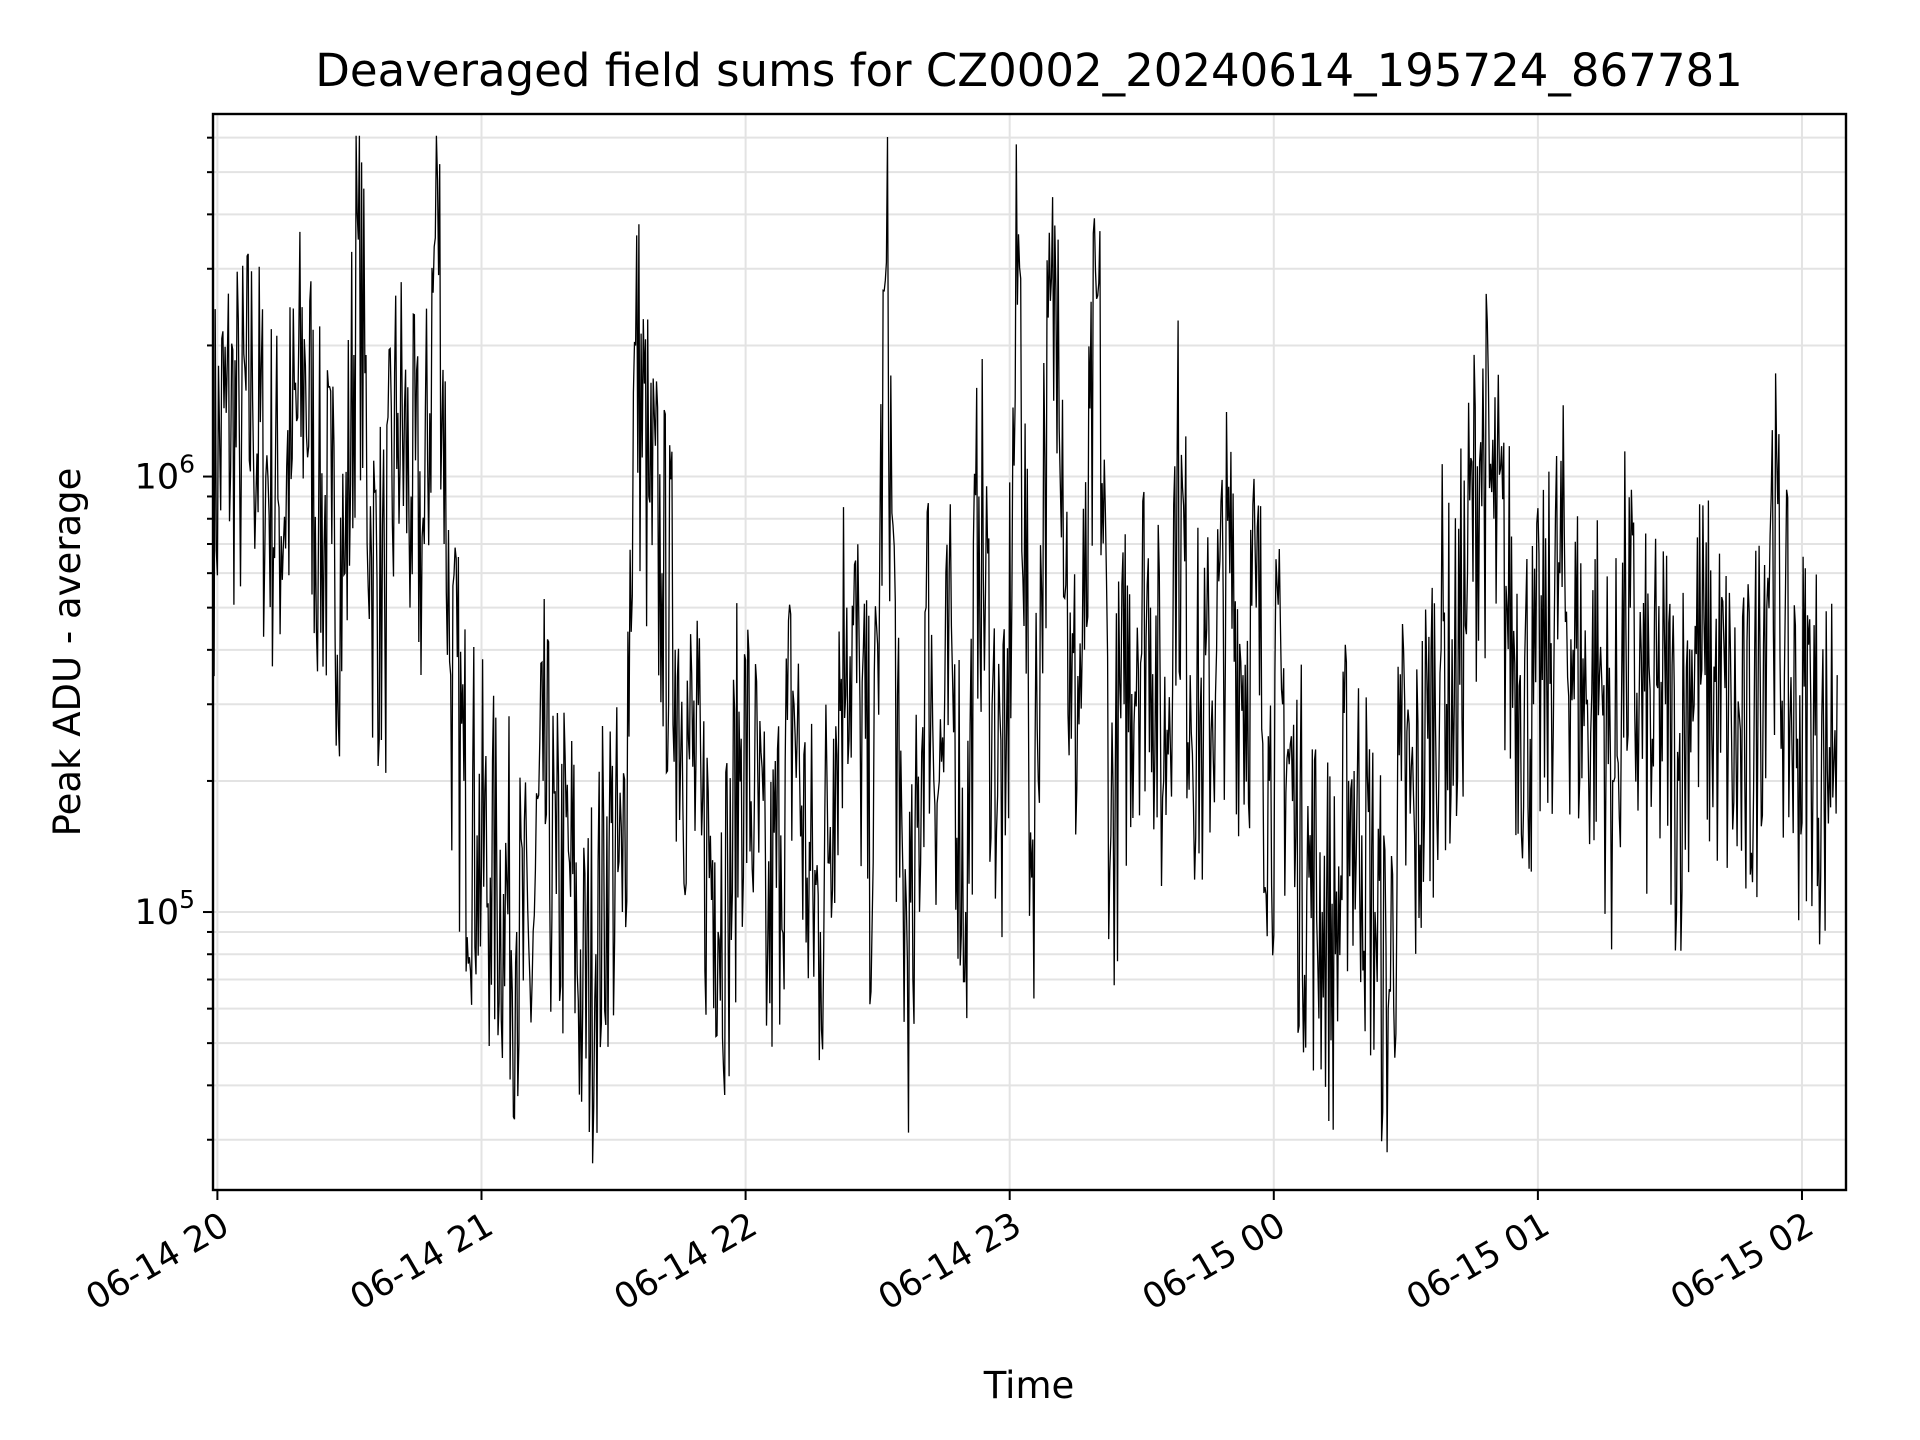 The height and width of the screenshot is (1440, 1920). What do you see at coordinates (158, 1261) in the screenshot?
I see `x-tick-label: 06-14 20` at bounding box center [158, 1261].